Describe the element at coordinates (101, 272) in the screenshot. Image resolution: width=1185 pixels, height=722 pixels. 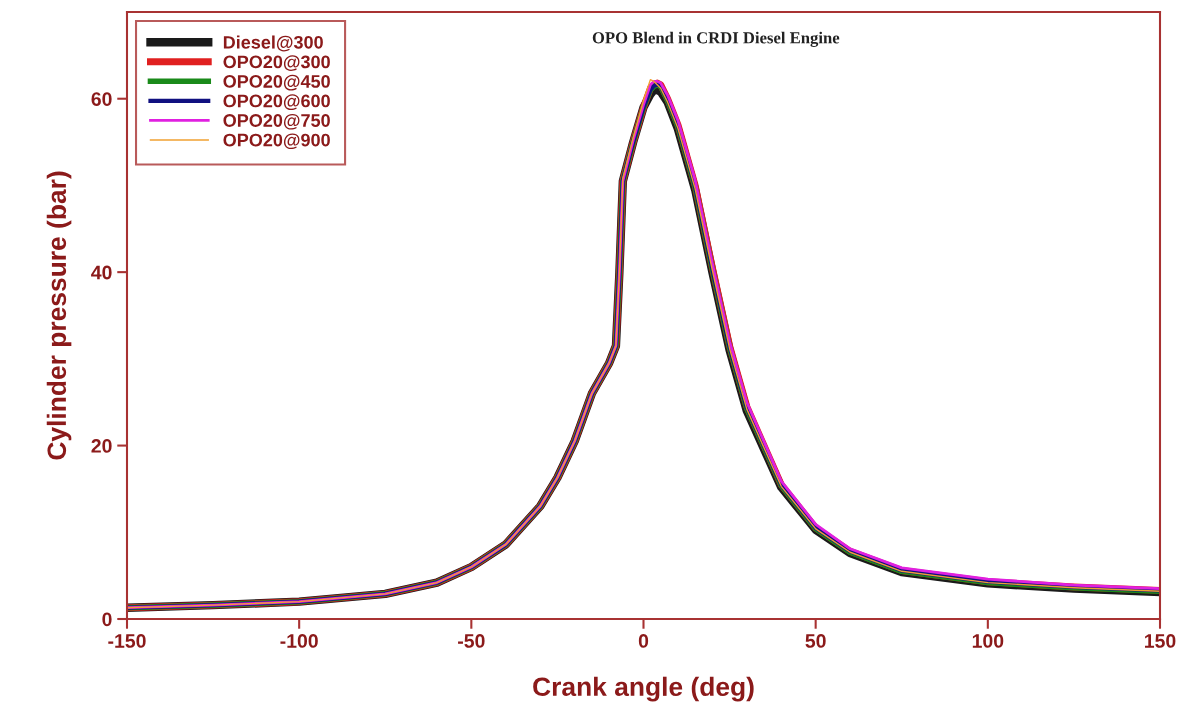
I see `y-tick-label: 40` at that location.